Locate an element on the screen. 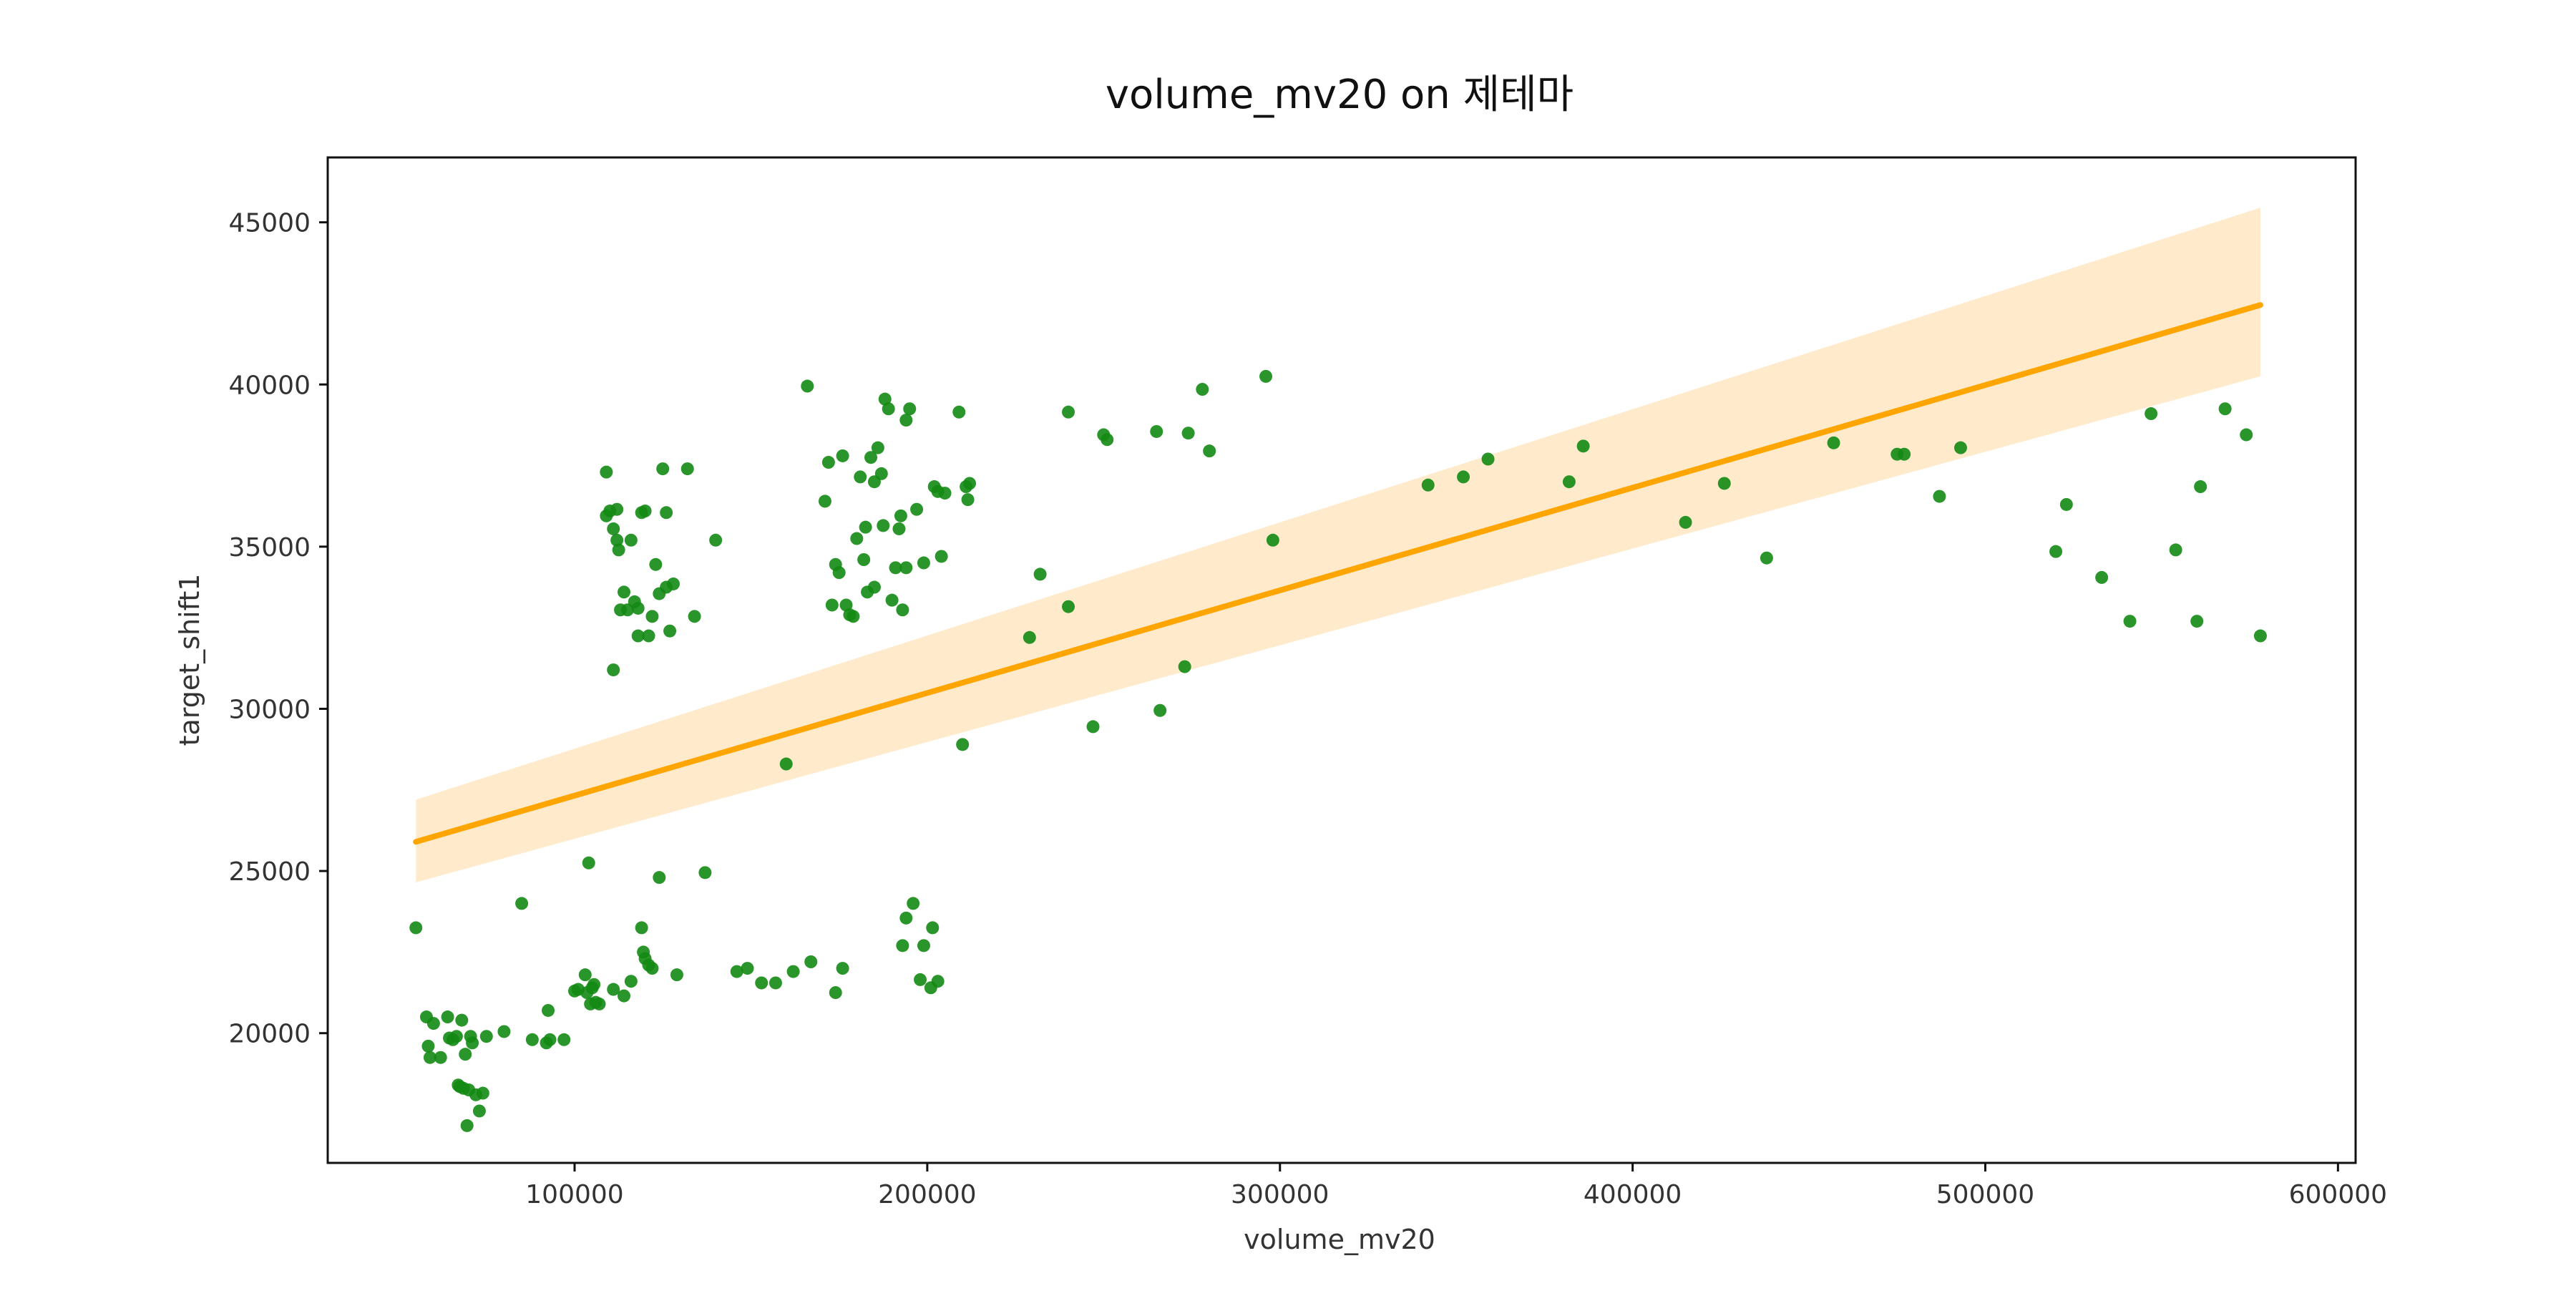 This screenshot has width=2576, height=1291. x-tick-label: 400000 is located at coordinates (1633, 1194).